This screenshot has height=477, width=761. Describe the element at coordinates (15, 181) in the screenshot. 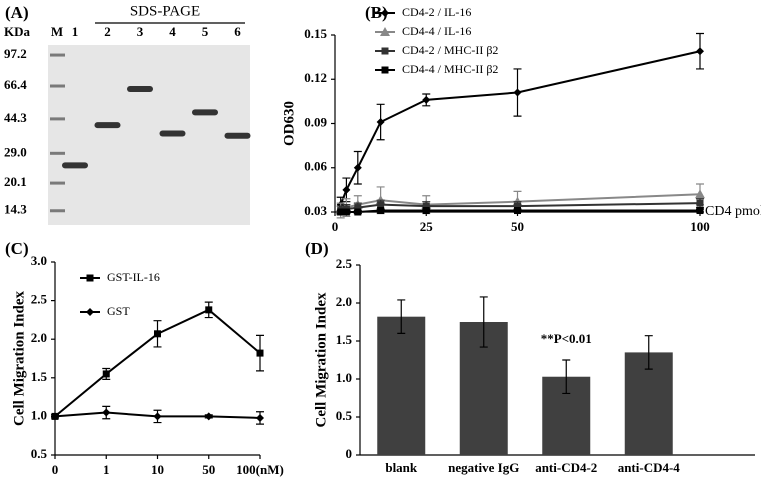

I see `y-tick-label: 20.1` at that location.